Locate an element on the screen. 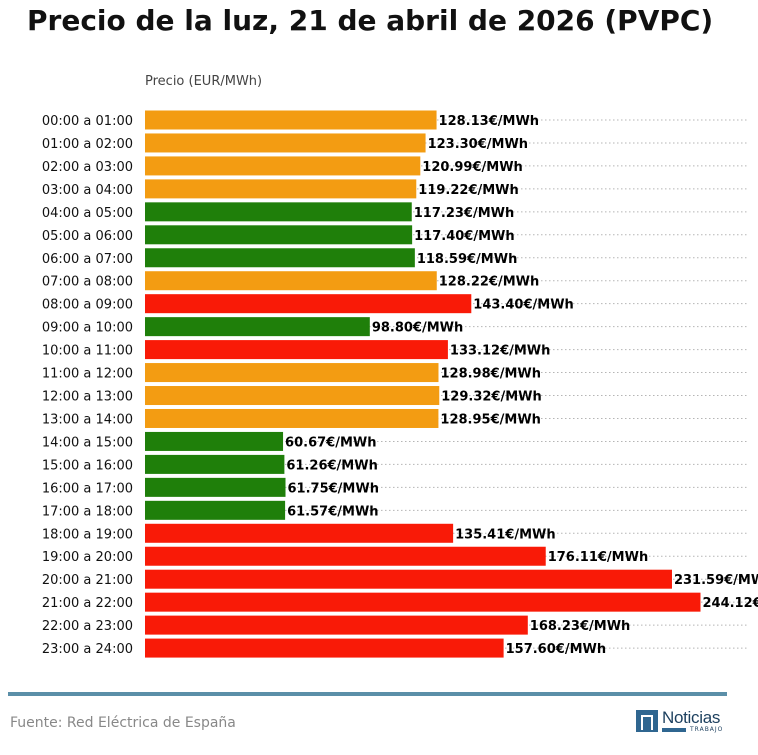 This screenshot has width=758, height=755. y-tick-label: 00:00 a 01:00 is located at coordinates (87, 121).